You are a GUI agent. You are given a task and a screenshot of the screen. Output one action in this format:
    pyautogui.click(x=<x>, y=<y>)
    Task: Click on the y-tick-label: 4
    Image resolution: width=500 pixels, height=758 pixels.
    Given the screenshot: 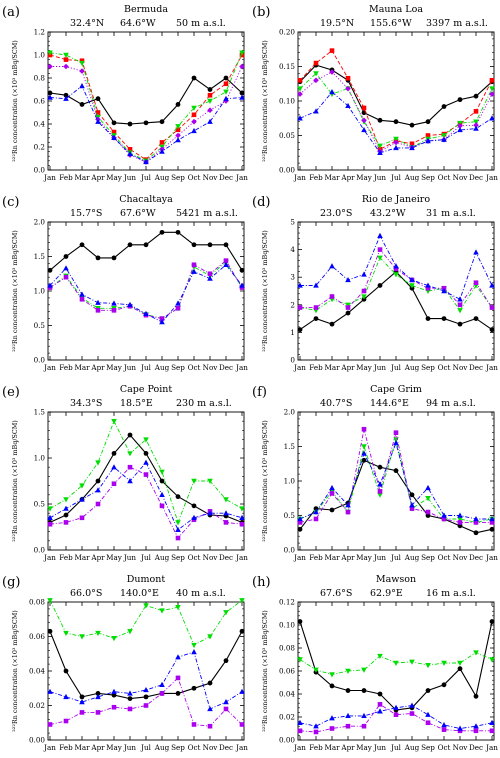 What is the action you would take?
    pyautogui.click(x=292, y=249)
    